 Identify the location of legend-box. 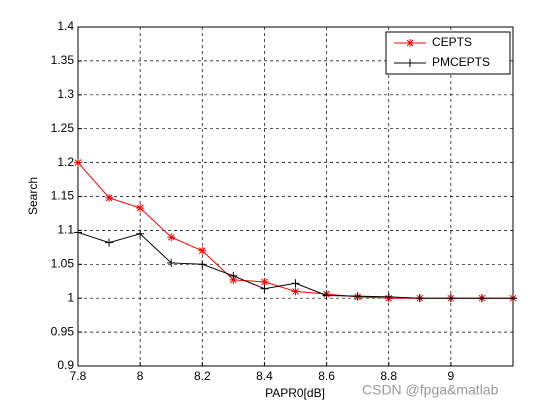
(448, 53).